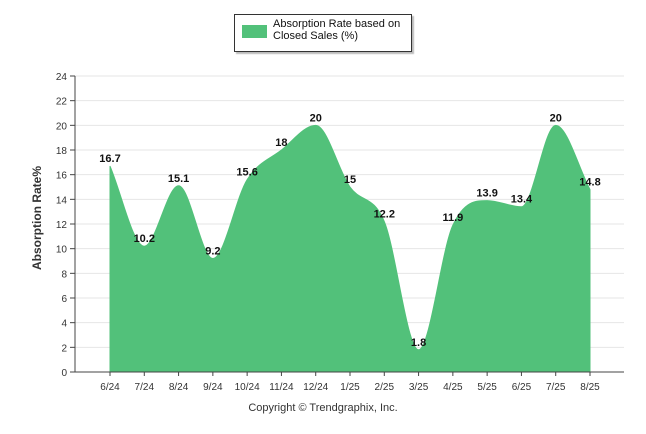 Image resolution: width=646 pixels, height=434 pixels. I want to click on x-tick-label: 6/24, so click(110, 387).